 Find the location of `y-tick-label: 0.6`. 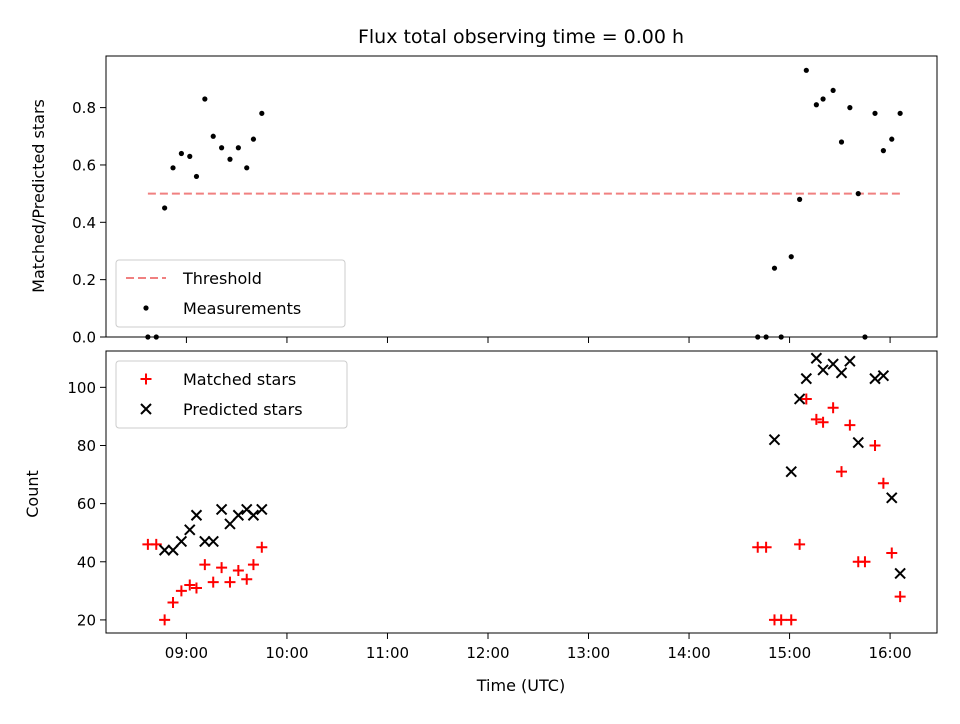

y-tick-label: 0.6 is located at coordinates (84, 165).